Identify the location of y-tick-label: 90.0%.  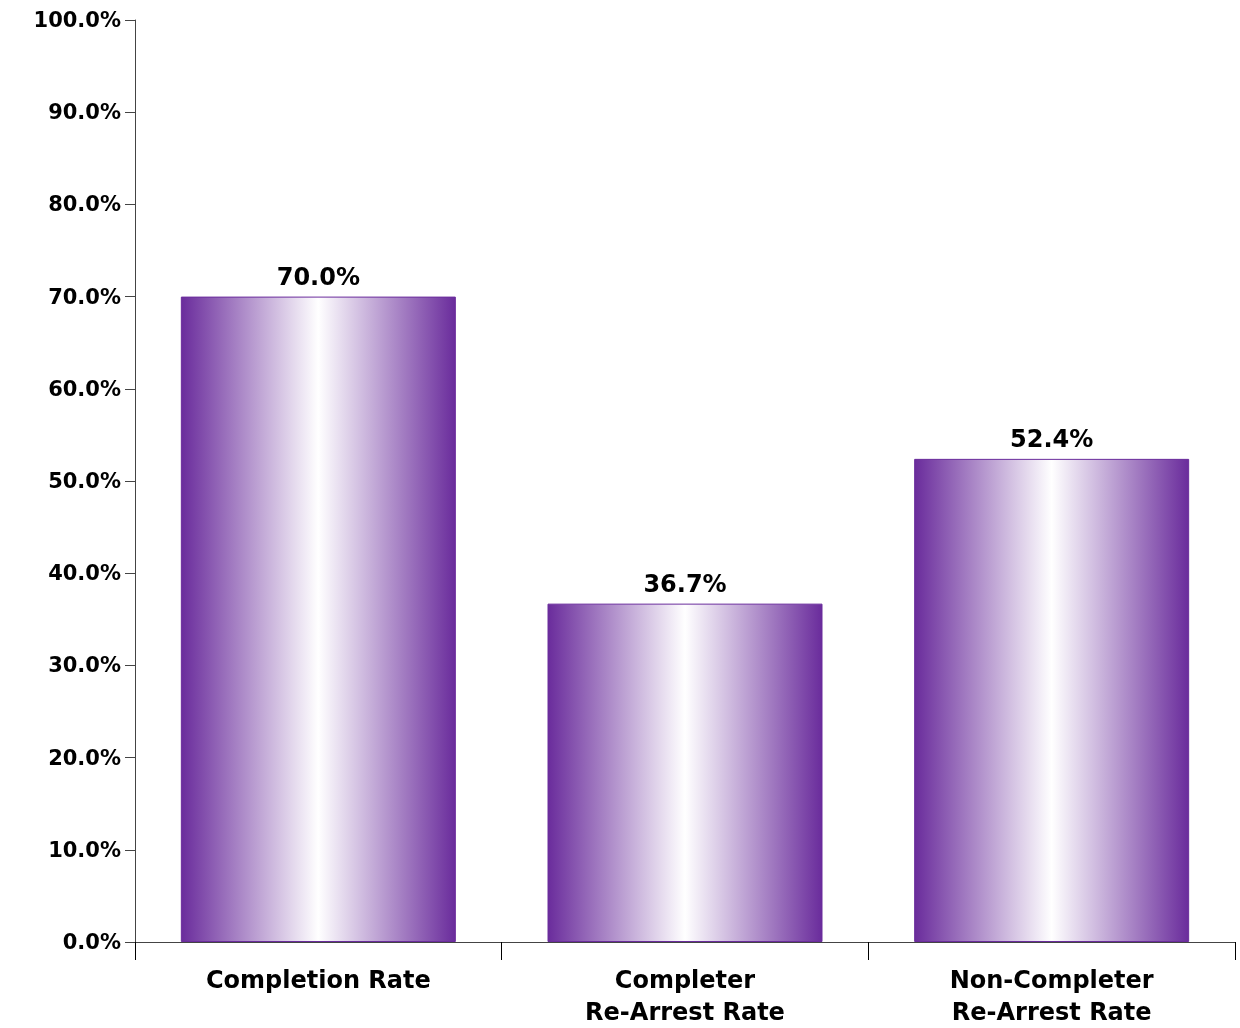
(84, 112).